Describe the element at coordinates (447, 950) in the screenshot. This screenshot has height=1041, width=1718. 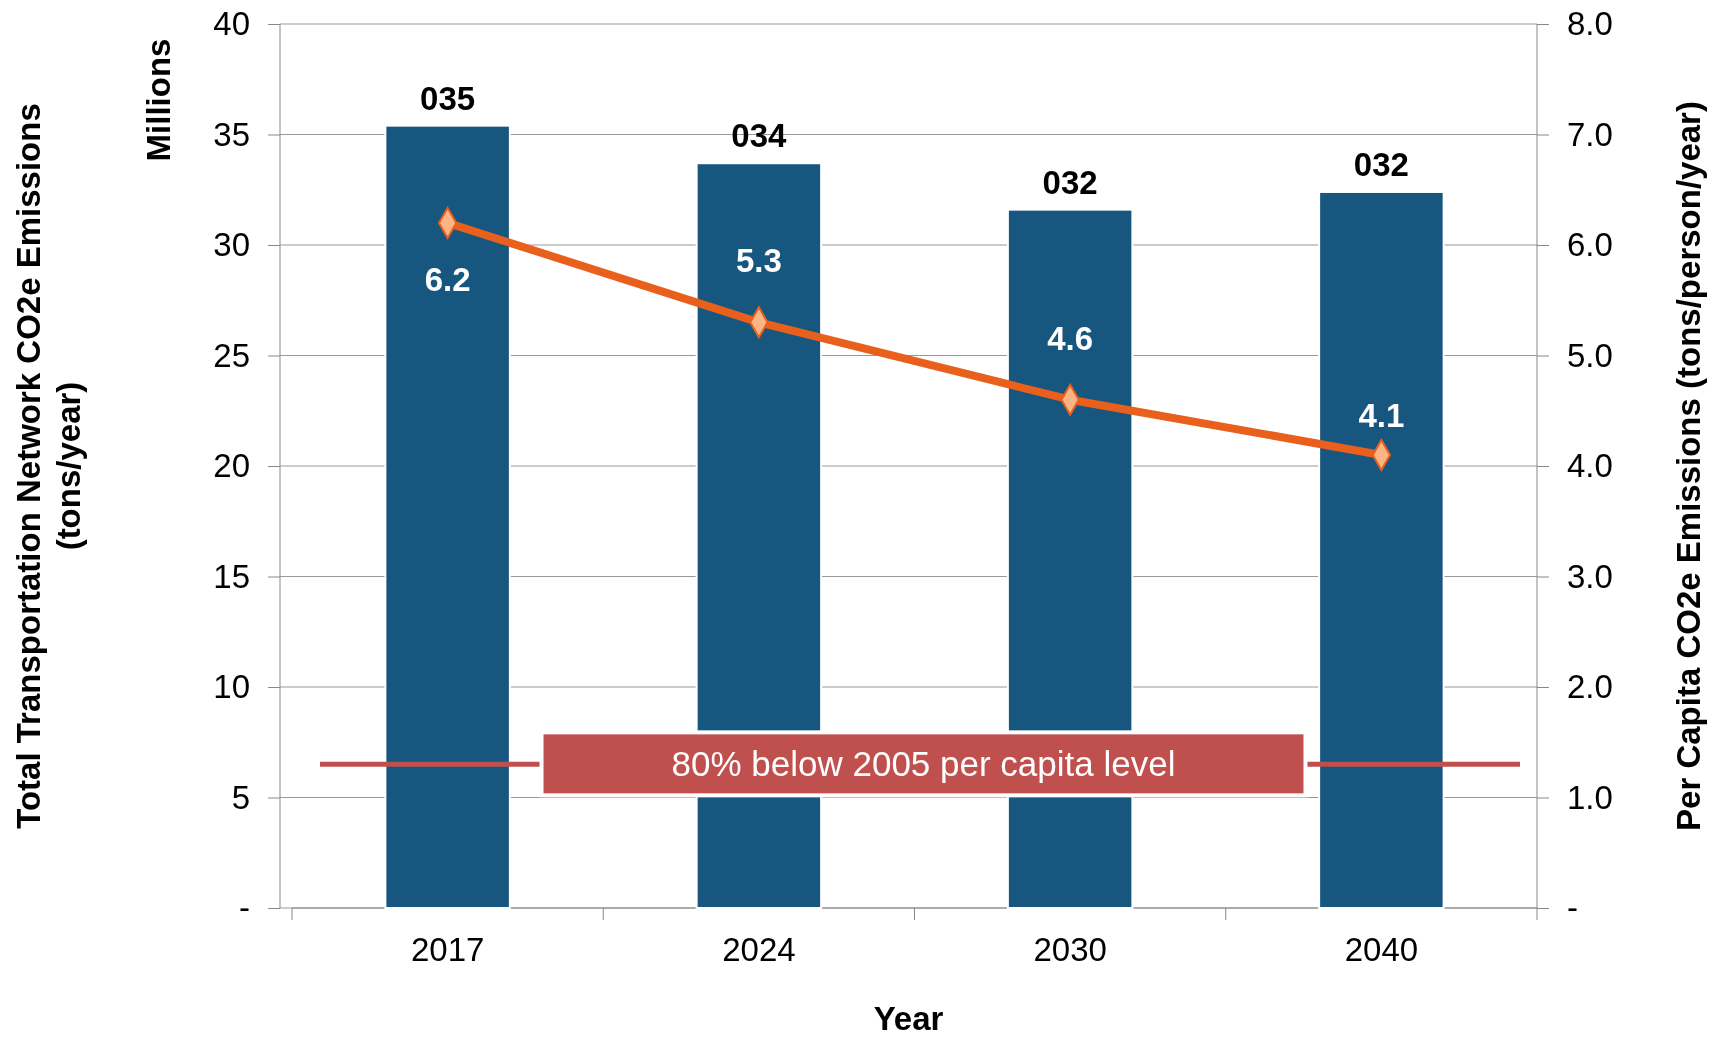
I see `x-tick-label: 2017` at that location.